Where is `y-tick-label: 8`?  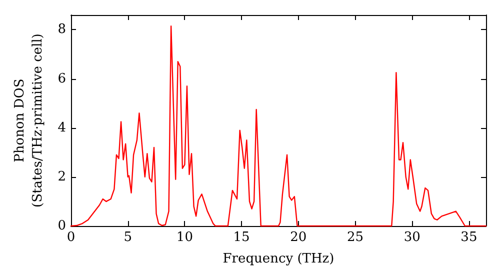
y-tick-label: 8 is located at coordinates (62, 30).